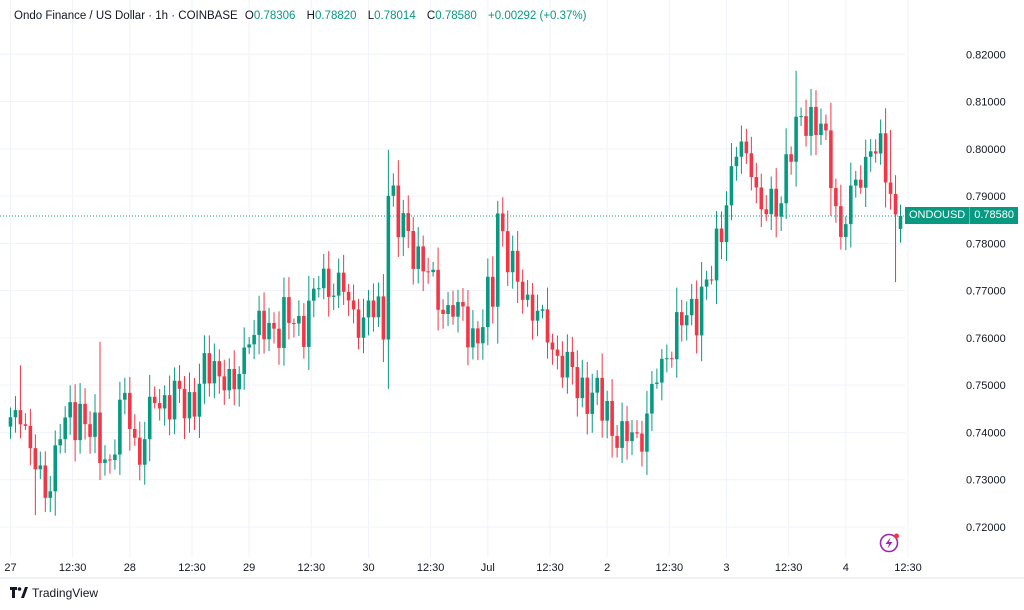 This screenshot has width=1024, height=610. I want to click on time-tick-label: 4, so click(846, 568).